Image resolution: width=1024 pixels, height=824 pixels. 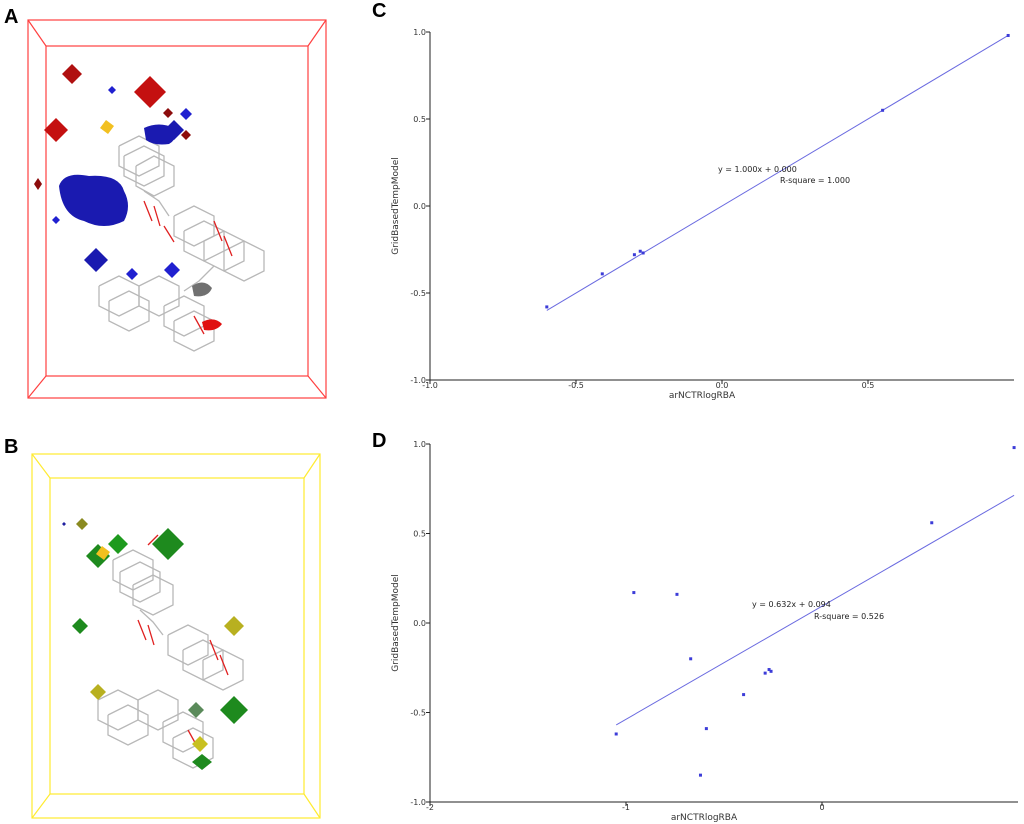 I want to click on molecular-field-map-a, so click(x=177, y=209).